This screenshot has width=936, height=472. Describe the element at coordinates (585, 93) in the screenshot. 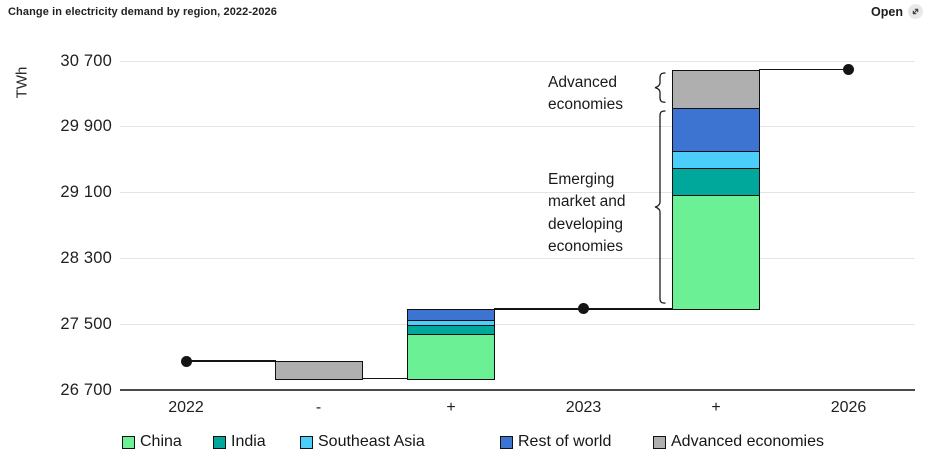

I see `annotation-label-advanced-economies: Advanced economies` at that location.